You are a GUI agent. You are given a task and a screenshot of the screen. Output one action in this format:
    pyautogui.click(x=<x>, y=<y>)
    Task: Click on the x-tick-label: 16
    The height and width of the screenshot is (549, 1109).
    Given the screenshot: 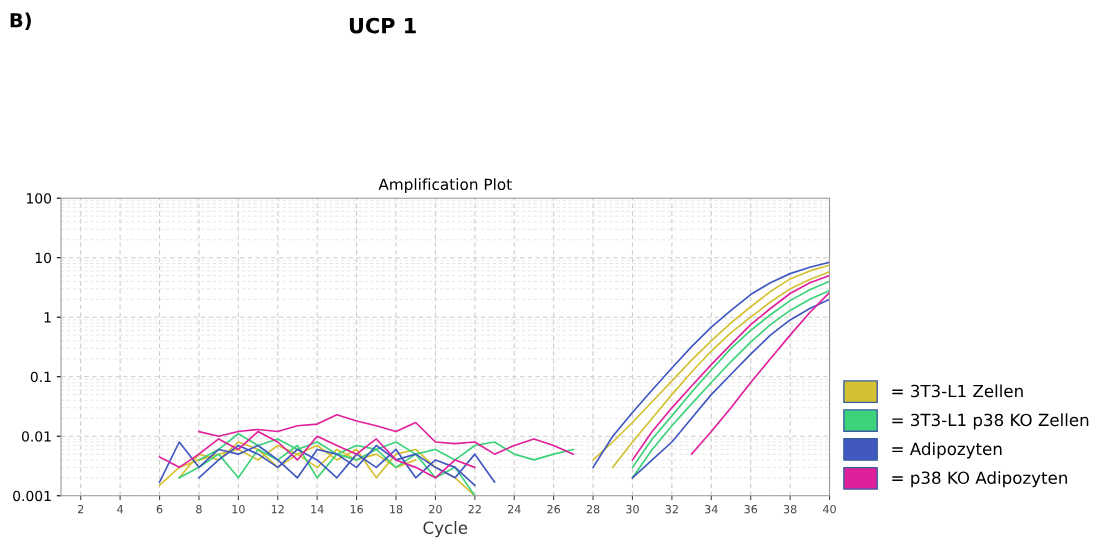 What is the action you would take?
    pyautogui.click(x=356, y=509)
    